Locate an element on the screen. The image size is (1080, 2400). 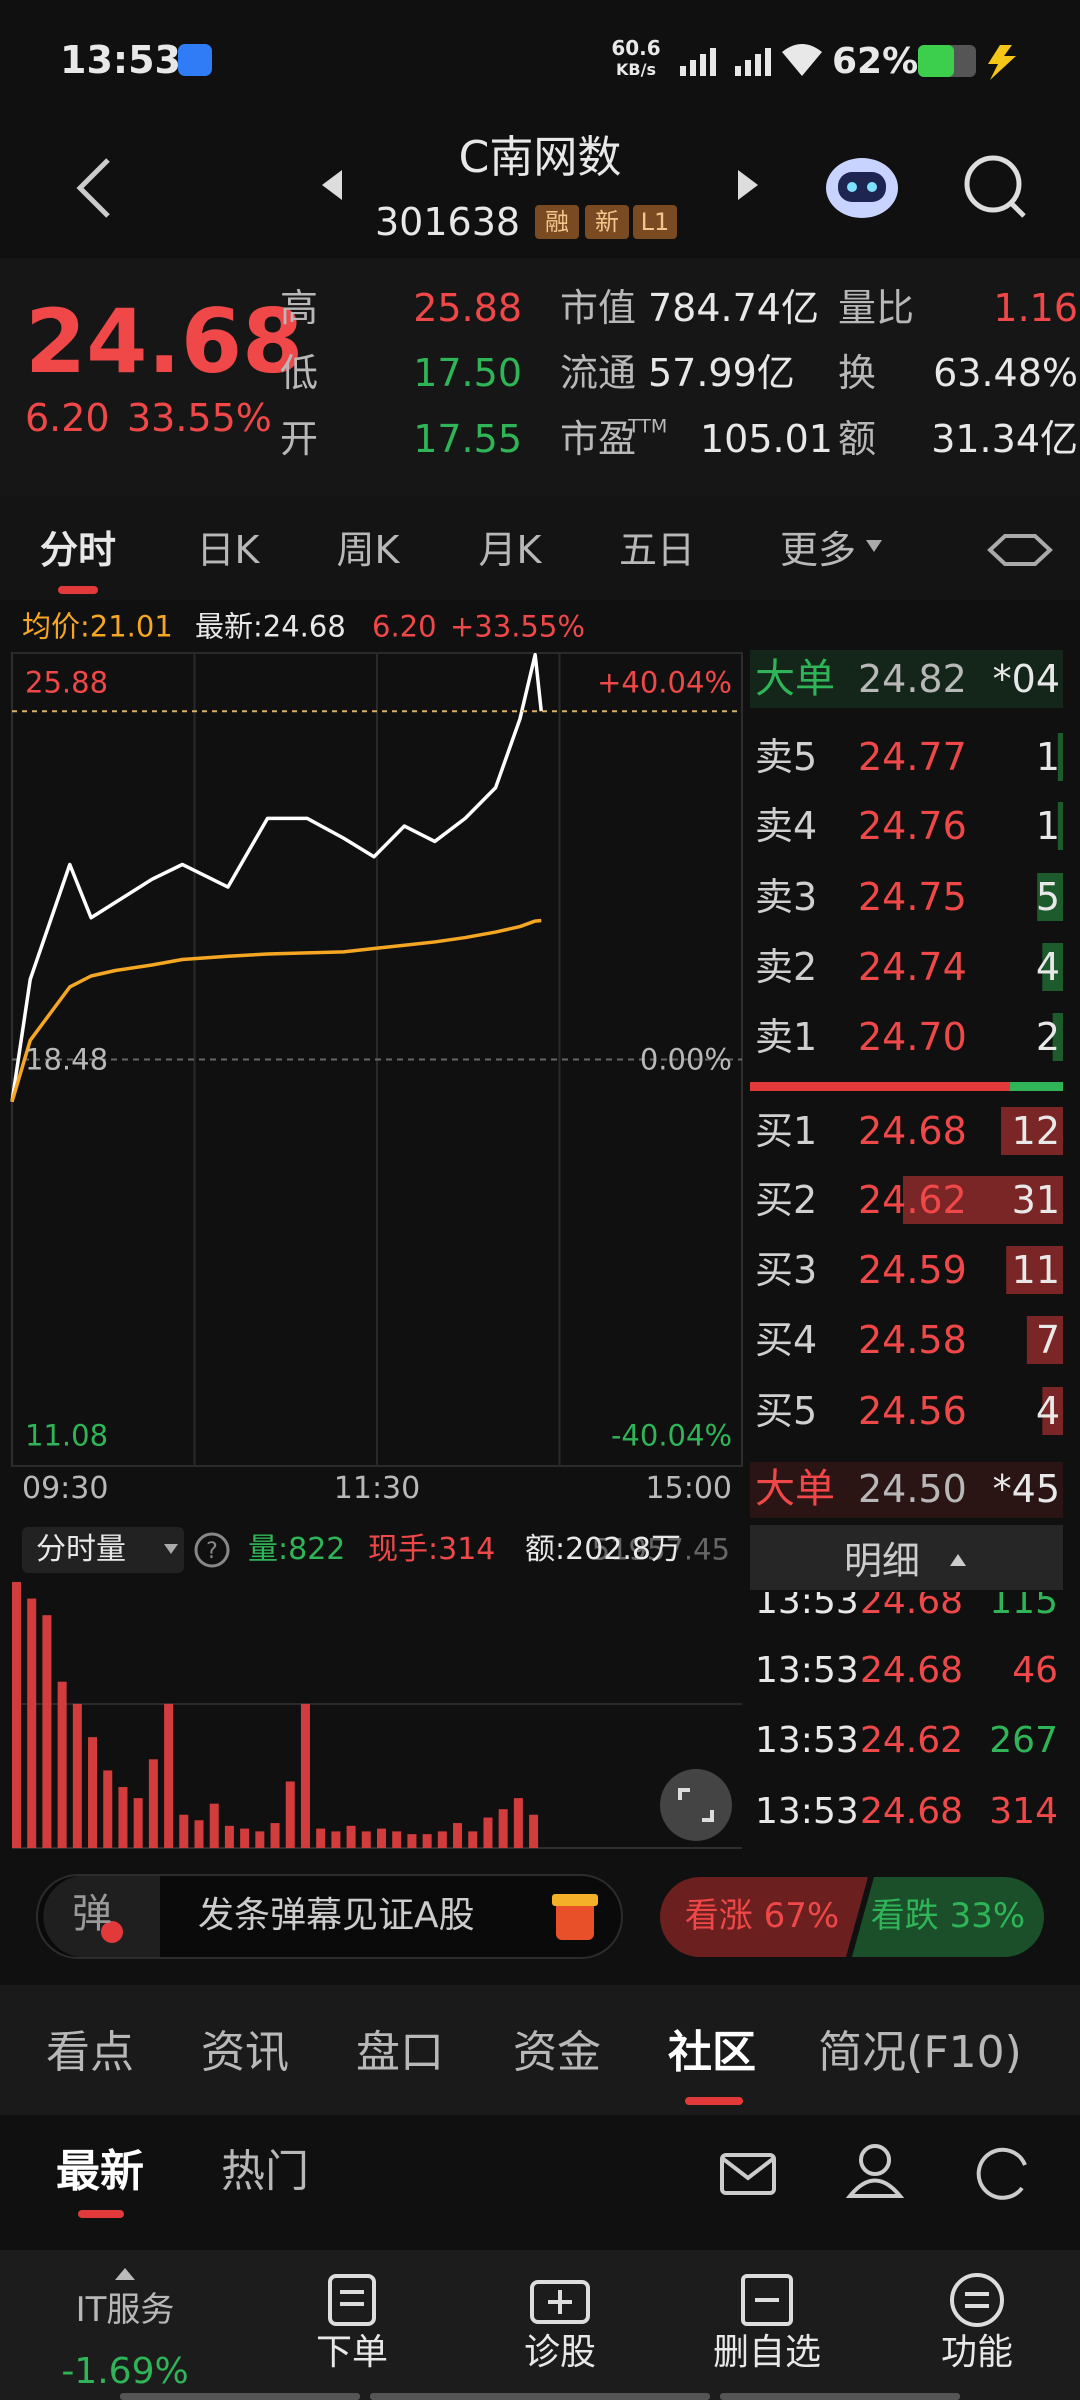
expand-button is located at coordinates (696, 1805).